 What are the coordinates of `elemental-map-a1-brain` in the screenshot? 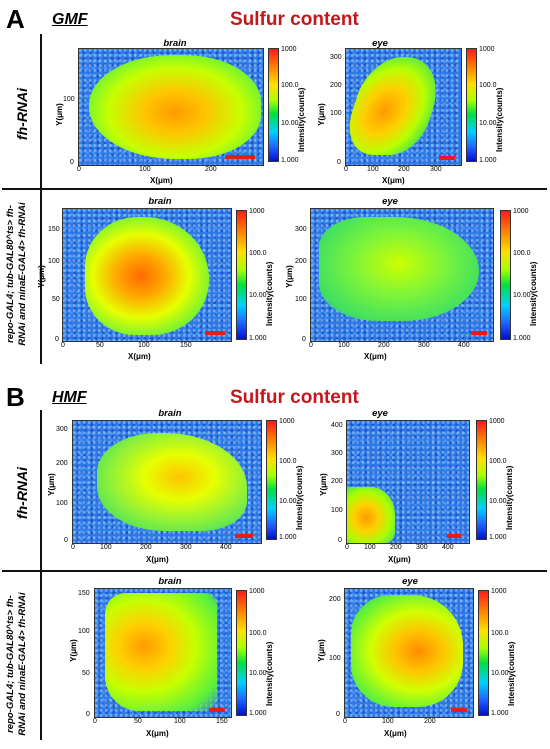 It's located at (171, 107).